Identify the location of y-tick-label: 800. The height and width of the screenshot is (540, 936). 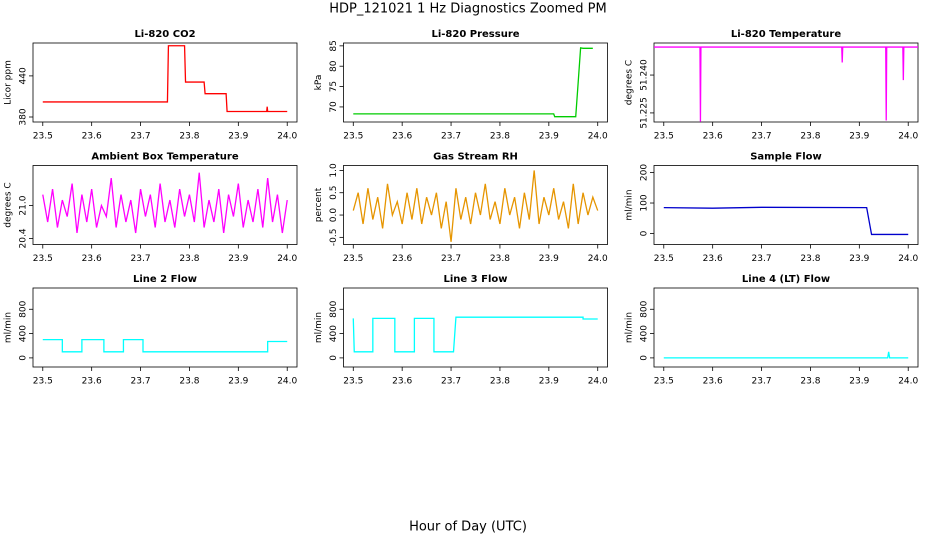
(24, 308).